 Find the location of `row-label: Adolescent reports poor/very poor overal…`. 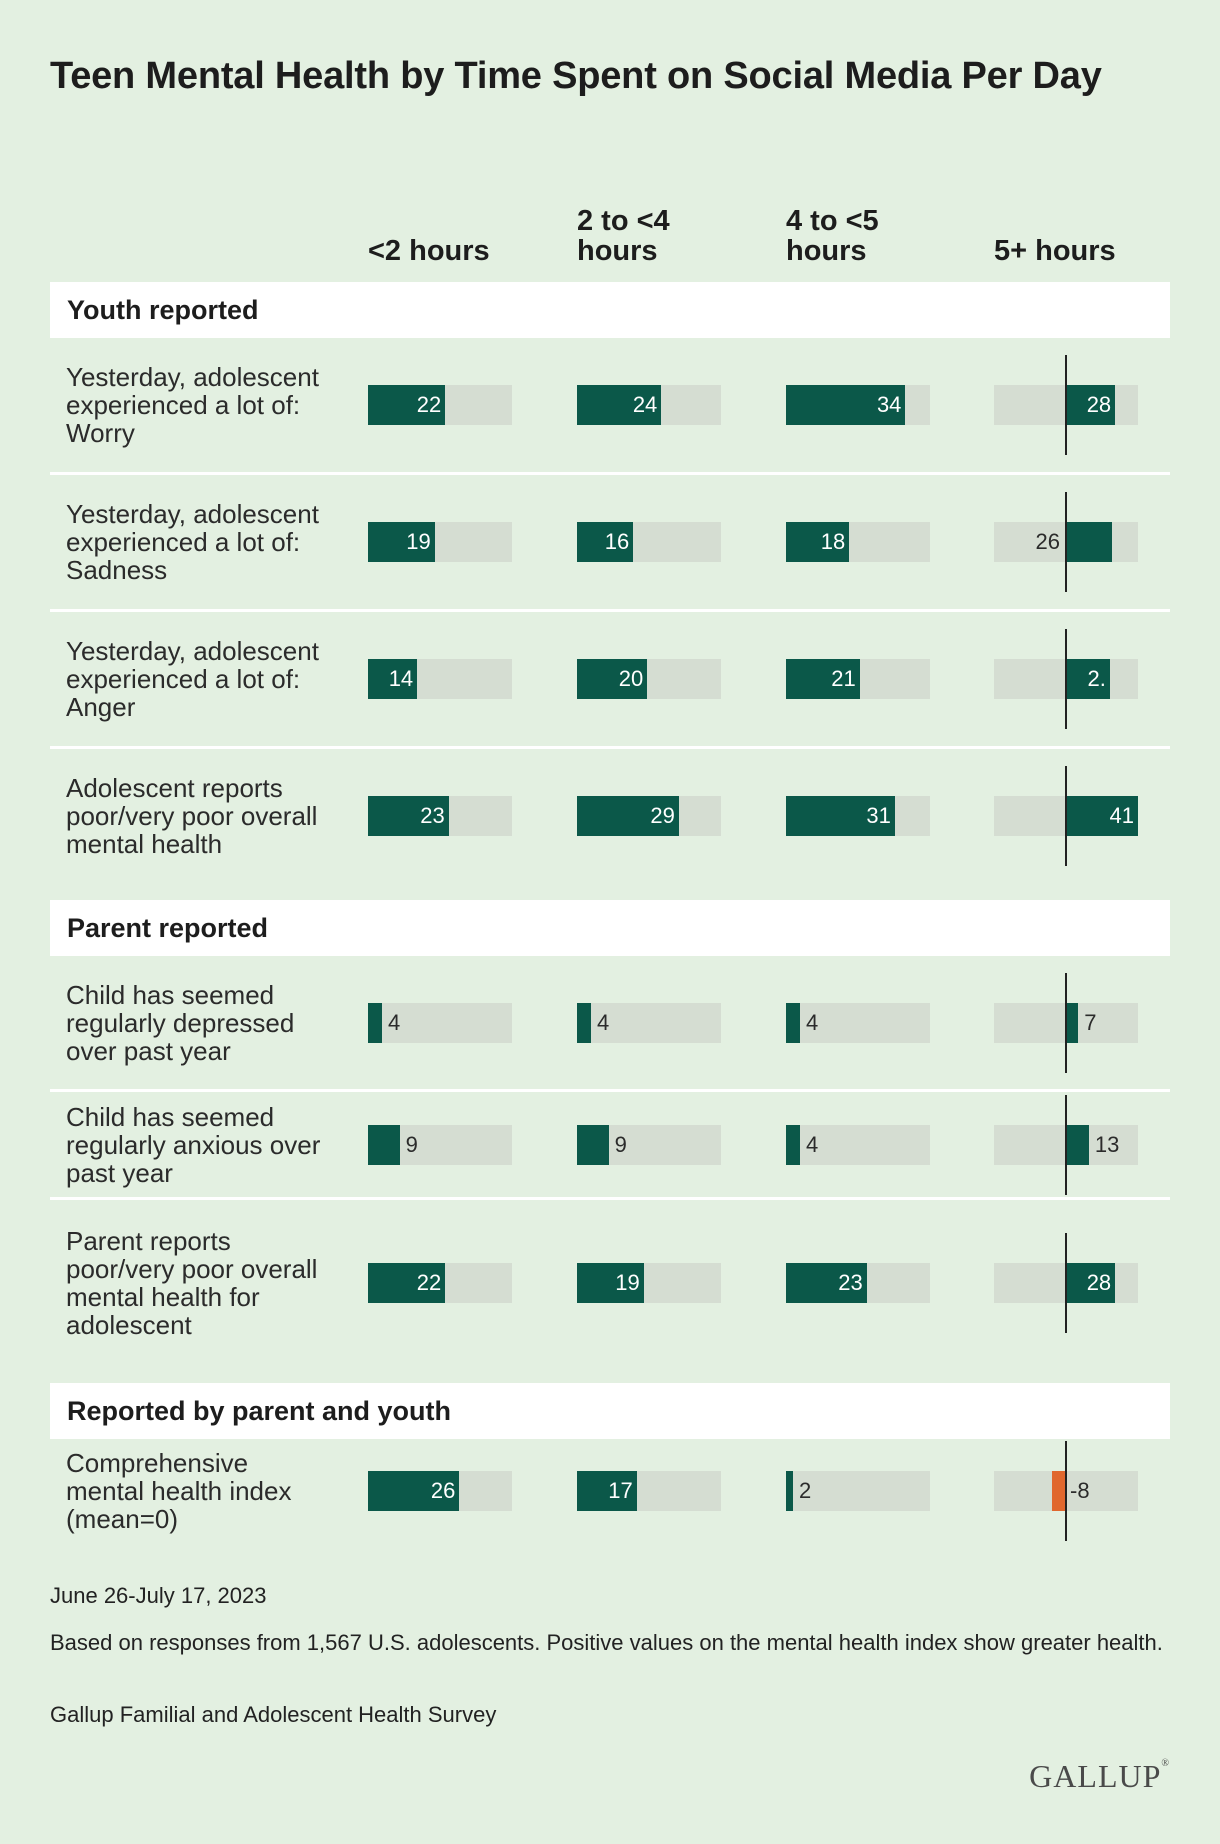

row-label: Adolescent reports poor/very poor overal… is located at coordinates (192, 816).